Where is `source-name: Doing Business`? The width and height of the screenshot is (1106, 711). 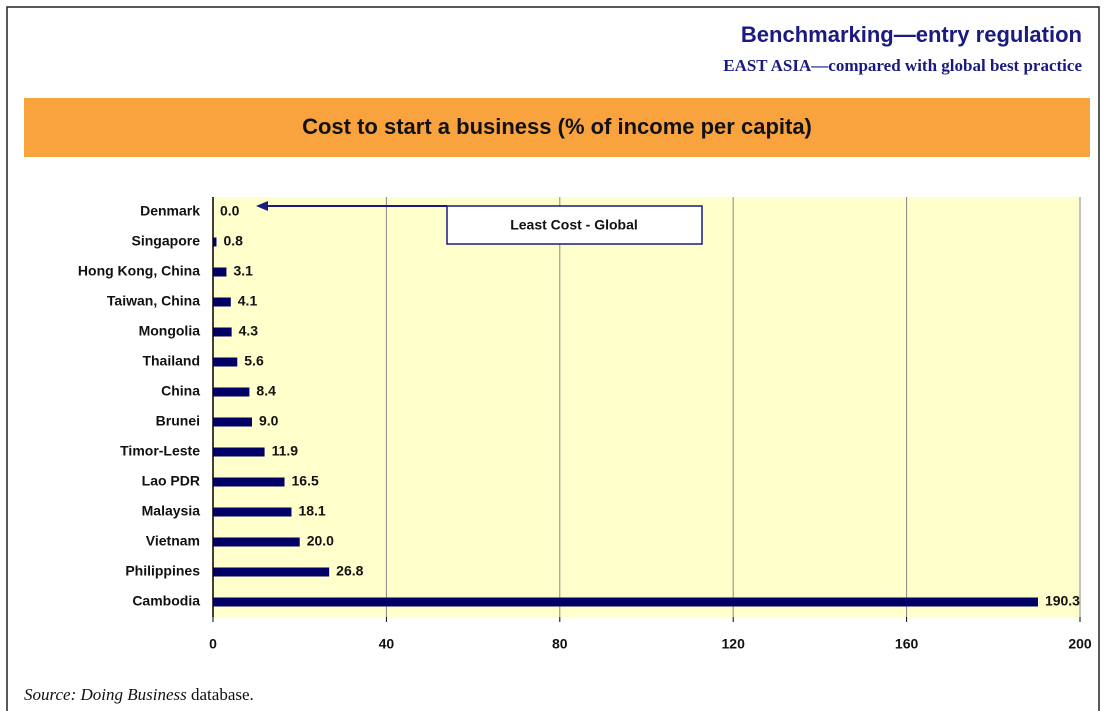 source-name: Doing Business is located at coordinates (134, 694).